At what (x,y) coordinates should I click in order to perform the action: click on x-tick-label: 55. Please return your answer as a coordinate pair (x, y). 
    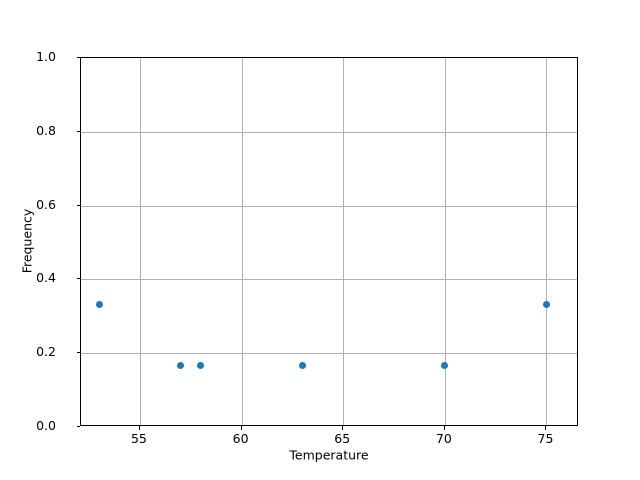
    Looking at the image, I should click on (138, 438).